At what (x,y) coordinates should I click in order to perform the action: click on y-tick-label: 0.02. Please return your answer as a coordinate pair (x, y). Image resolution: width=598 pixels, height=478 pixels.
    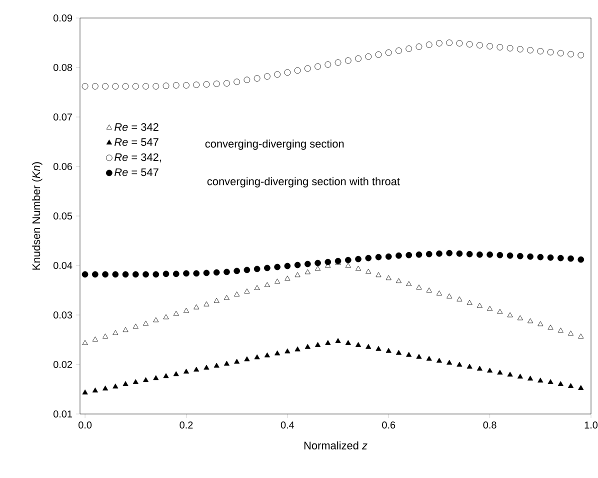
    Looking at the image, I should click on (62, 364).